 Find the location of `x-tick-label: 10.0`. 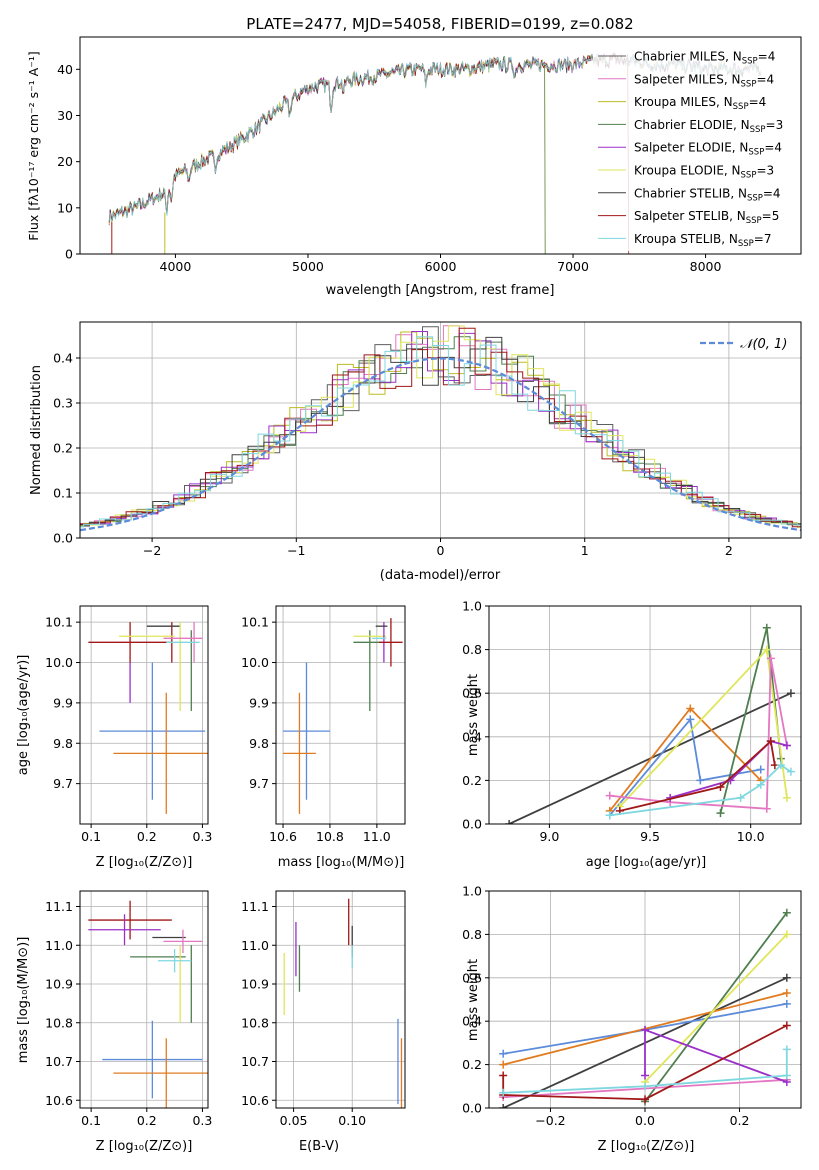

x-tick-label: 10.0 is located at coordinates (751, 836).